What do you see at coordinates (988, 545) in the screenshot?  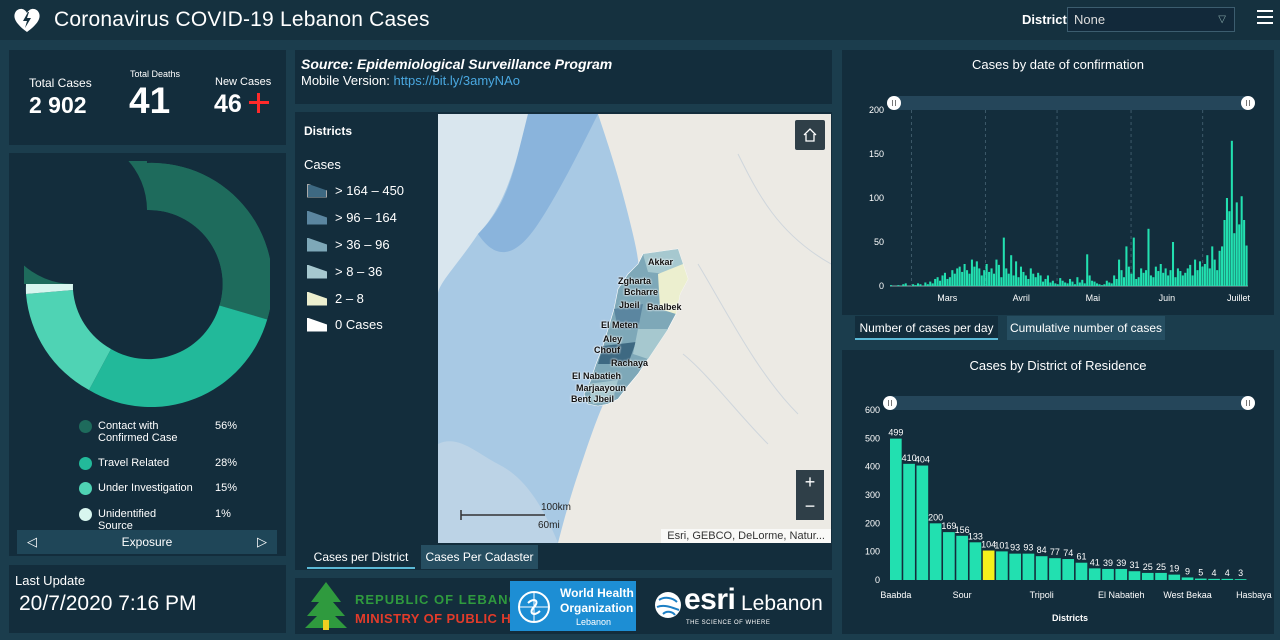 I see `bar-value-label: 104` at bounding box center [988, 545].